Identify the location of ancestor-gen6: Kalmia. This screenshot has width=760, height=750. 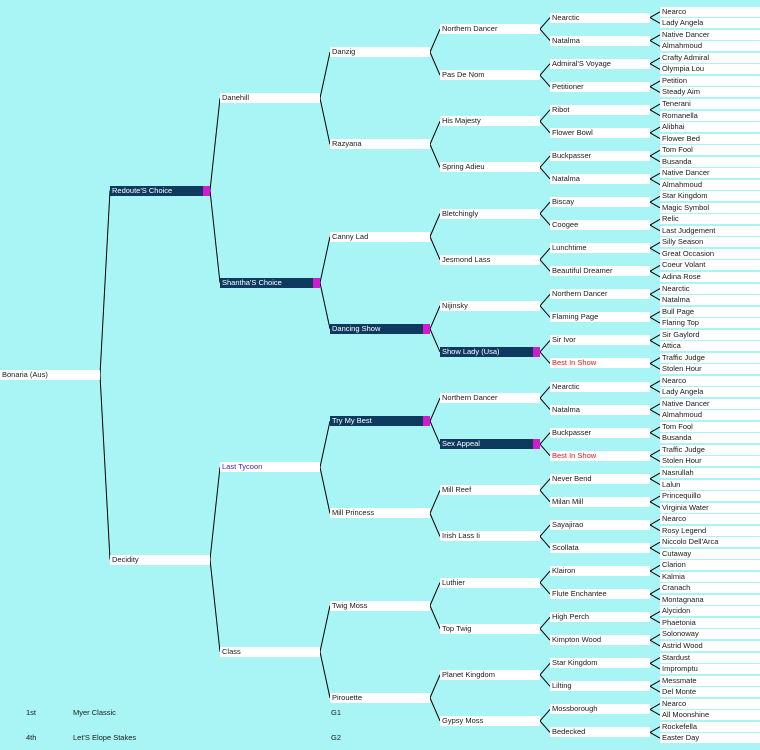
(710, 576).